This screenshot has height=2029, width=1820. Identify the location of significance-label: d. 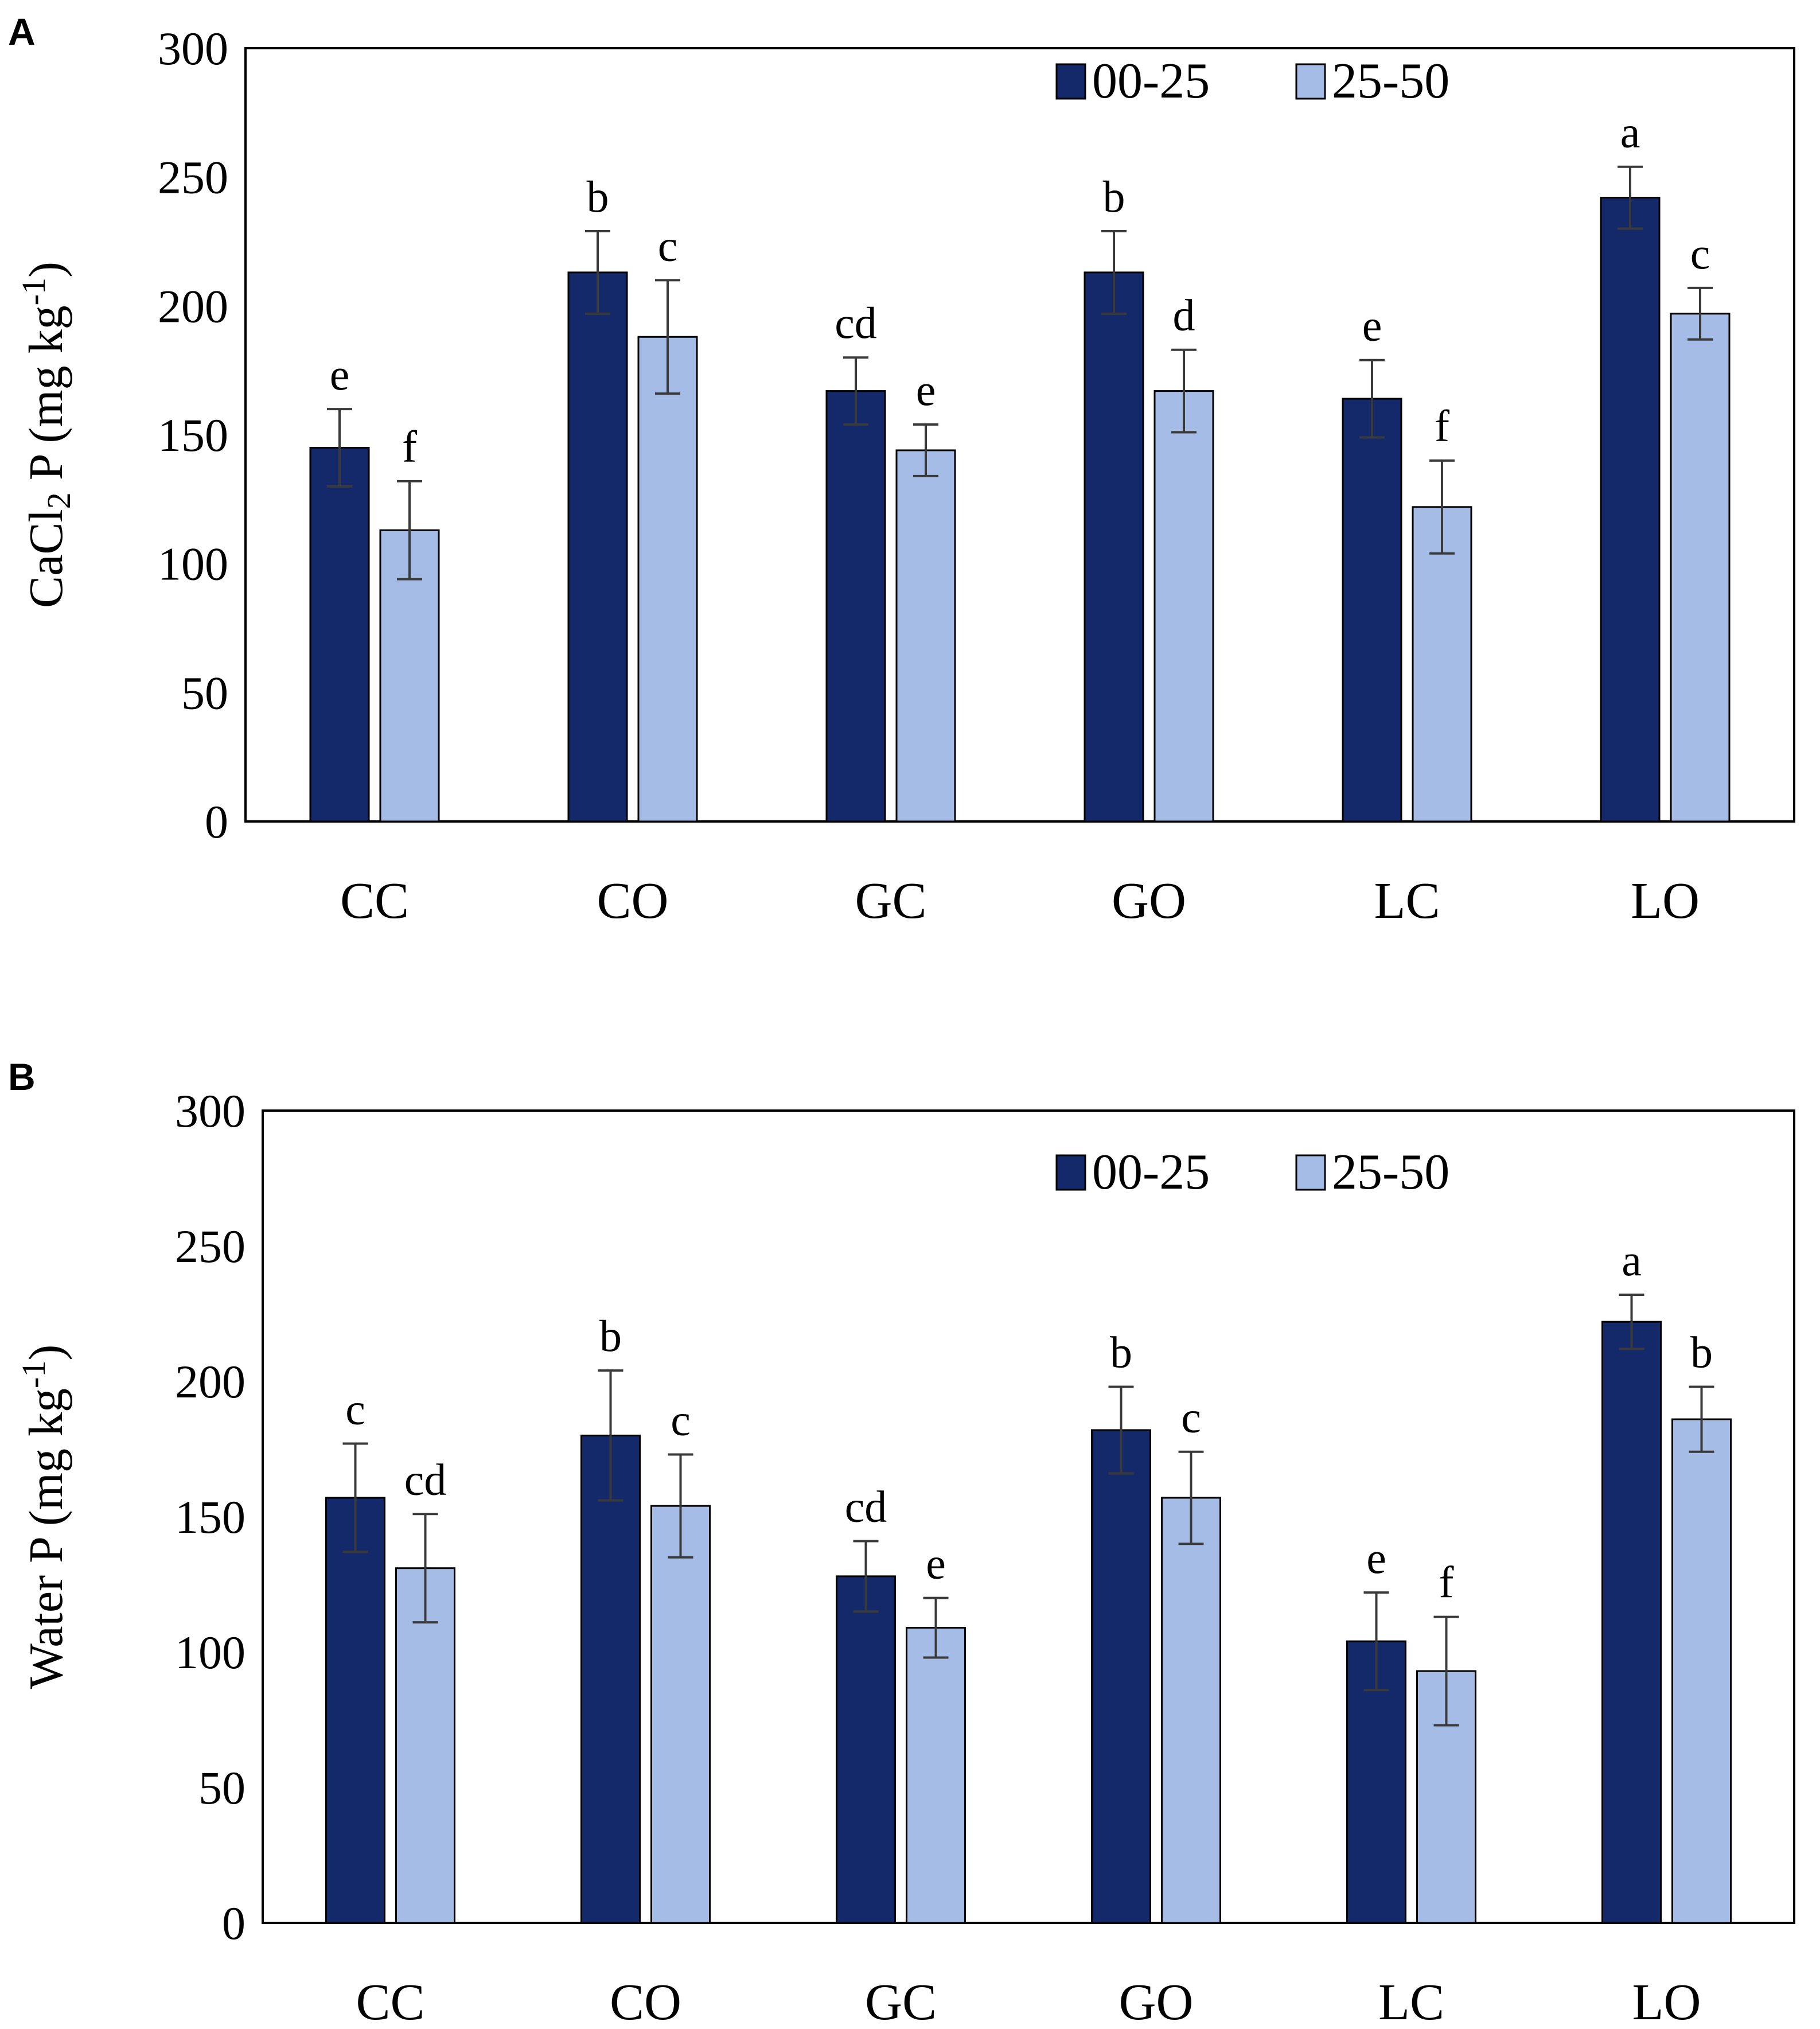
(1184, 315).